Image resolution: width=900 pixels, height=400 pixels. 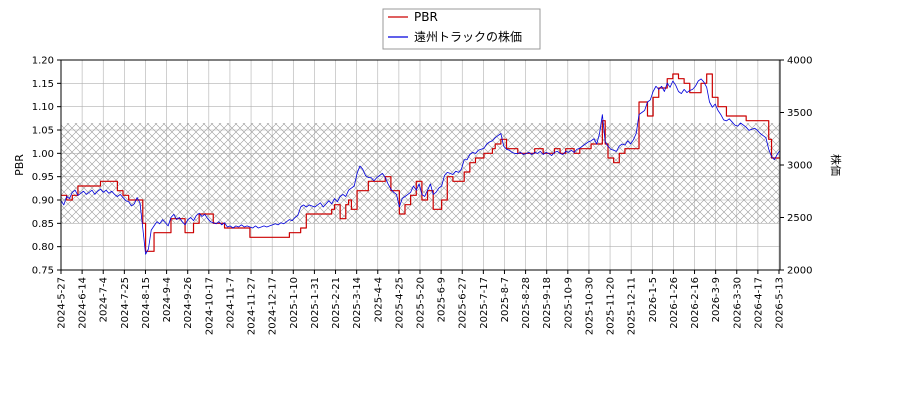 I want to click on x-tick-label: 2025-3-14, so click(x=357, y=303).